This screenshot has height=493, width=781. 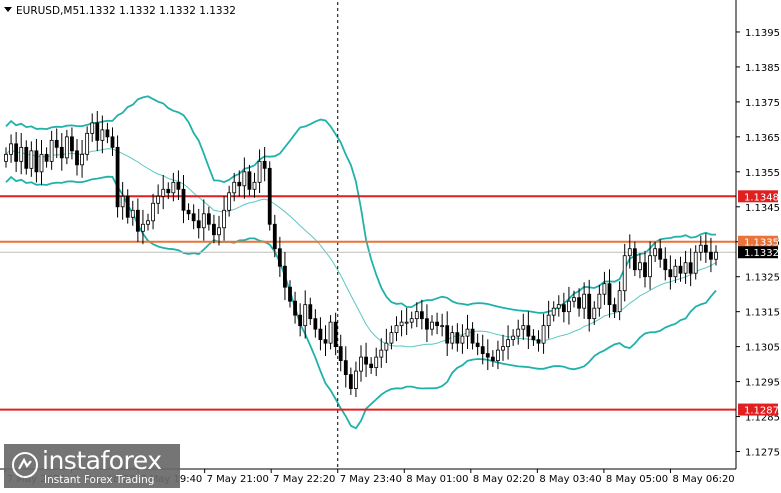 What do you see at coordinates (758, 252) in the screenshot?
I see `current-price-tag` at bounding box center [758, 252].